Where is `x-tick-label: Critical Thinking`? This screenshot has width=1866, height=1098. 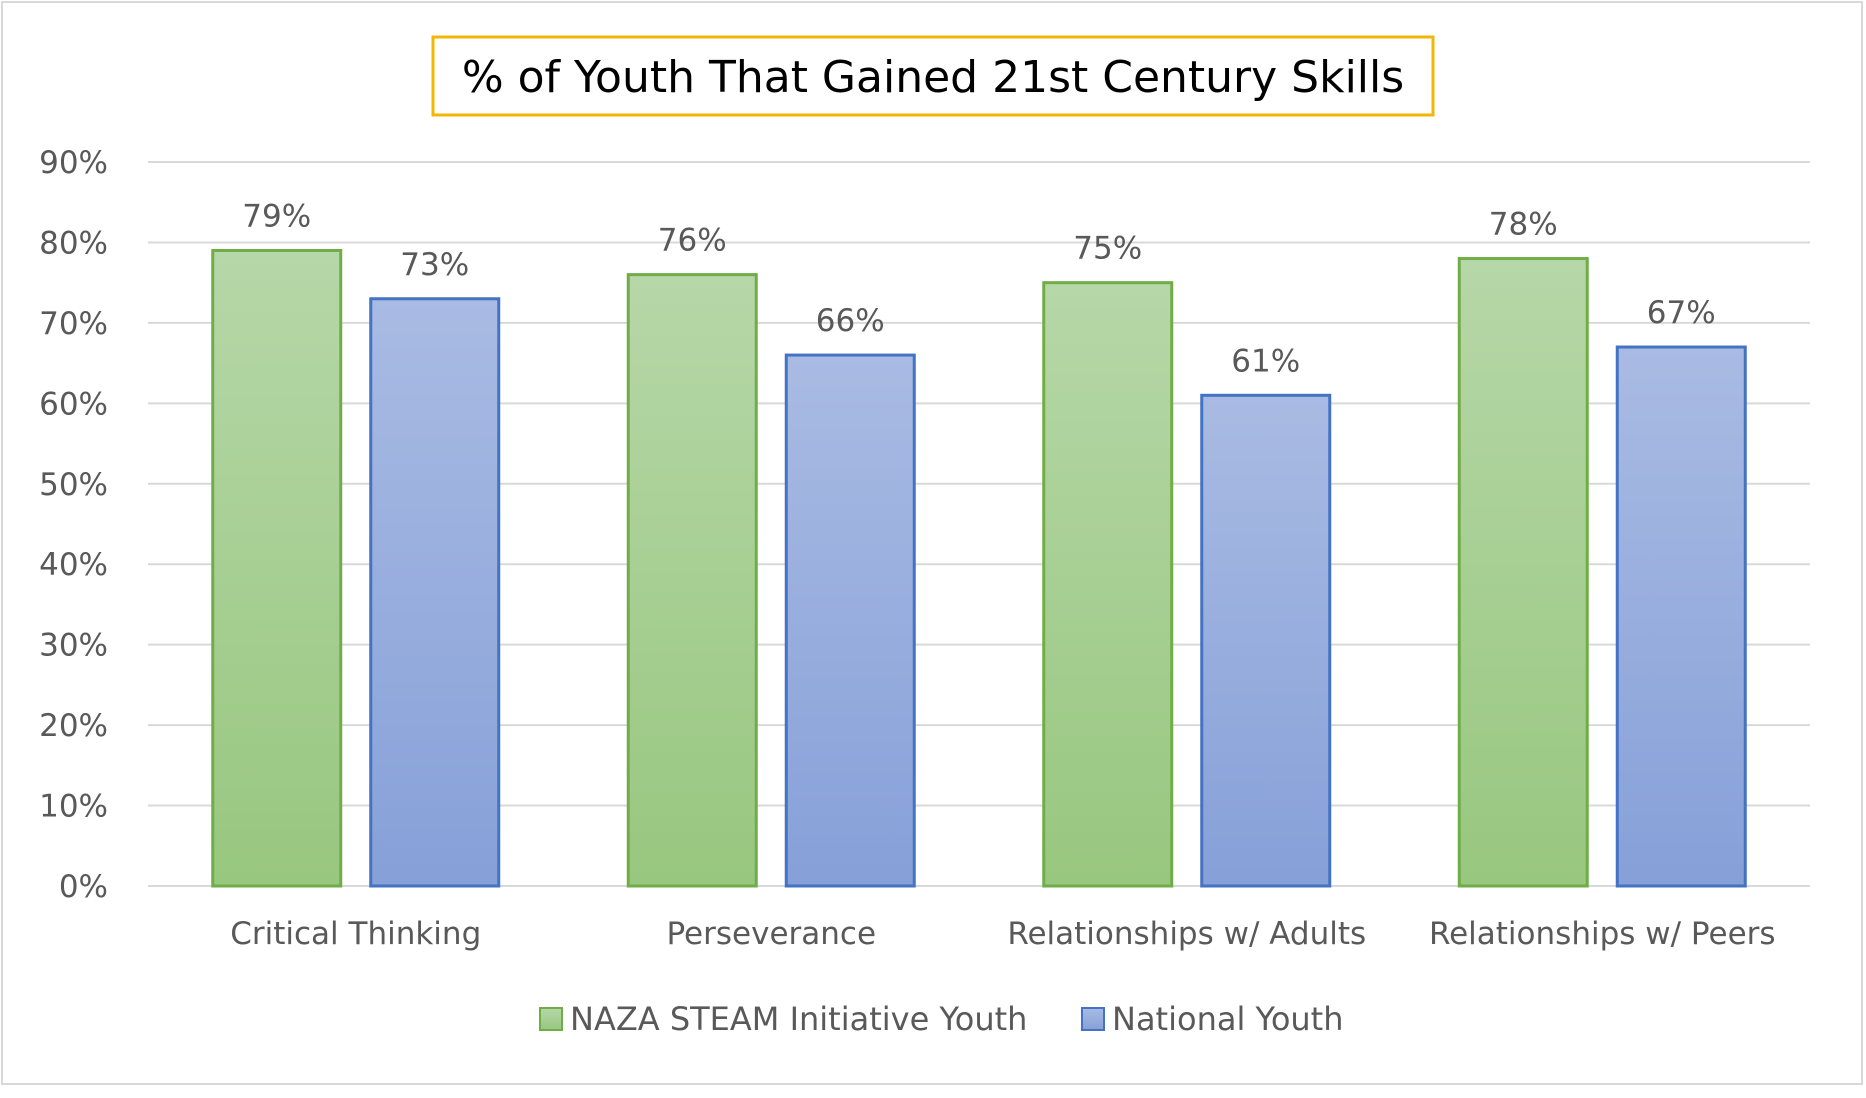 x-tick-label: Critical Thinking is located at coordinates (355, 934).